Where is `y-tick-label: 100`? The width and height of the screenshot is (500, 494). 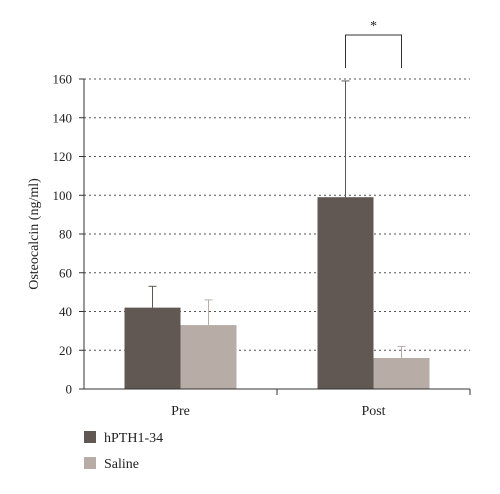 y-tick-label: 100 is located at coordinates (63, 195).